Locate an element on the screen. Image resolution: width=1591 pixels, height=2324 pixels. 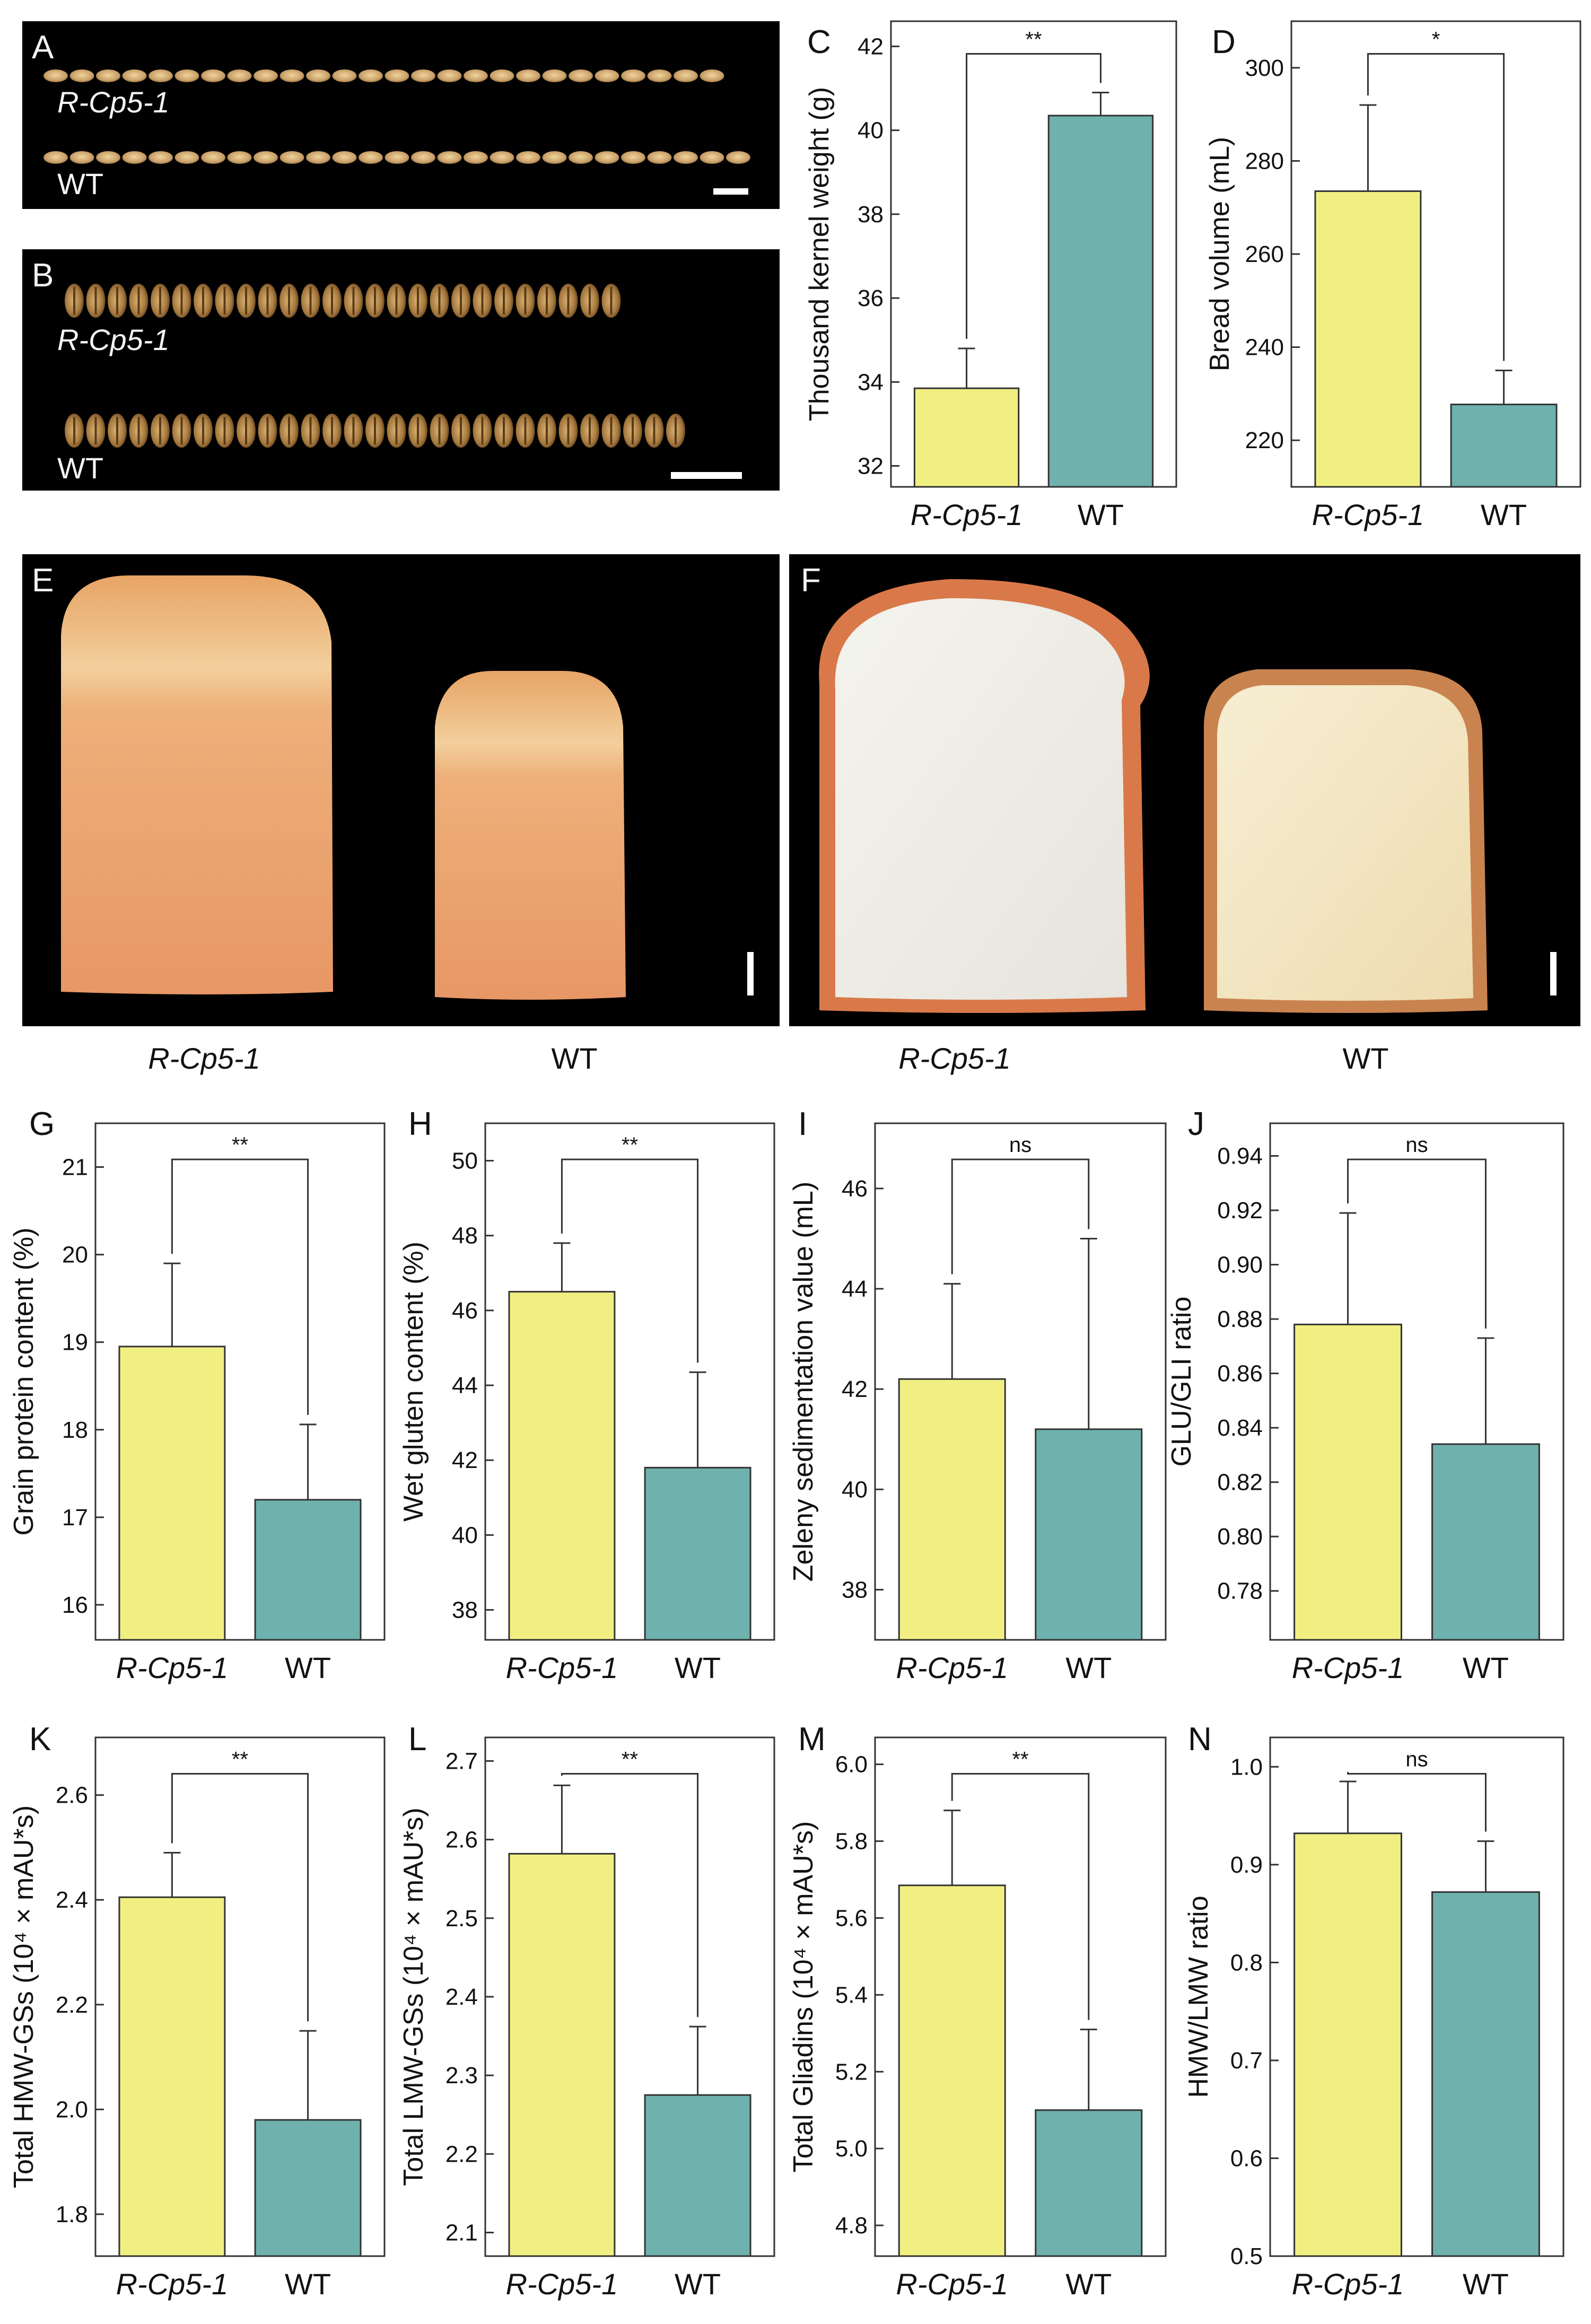
y-tick-label: 5.8 is located at coordinates (852, 1842).